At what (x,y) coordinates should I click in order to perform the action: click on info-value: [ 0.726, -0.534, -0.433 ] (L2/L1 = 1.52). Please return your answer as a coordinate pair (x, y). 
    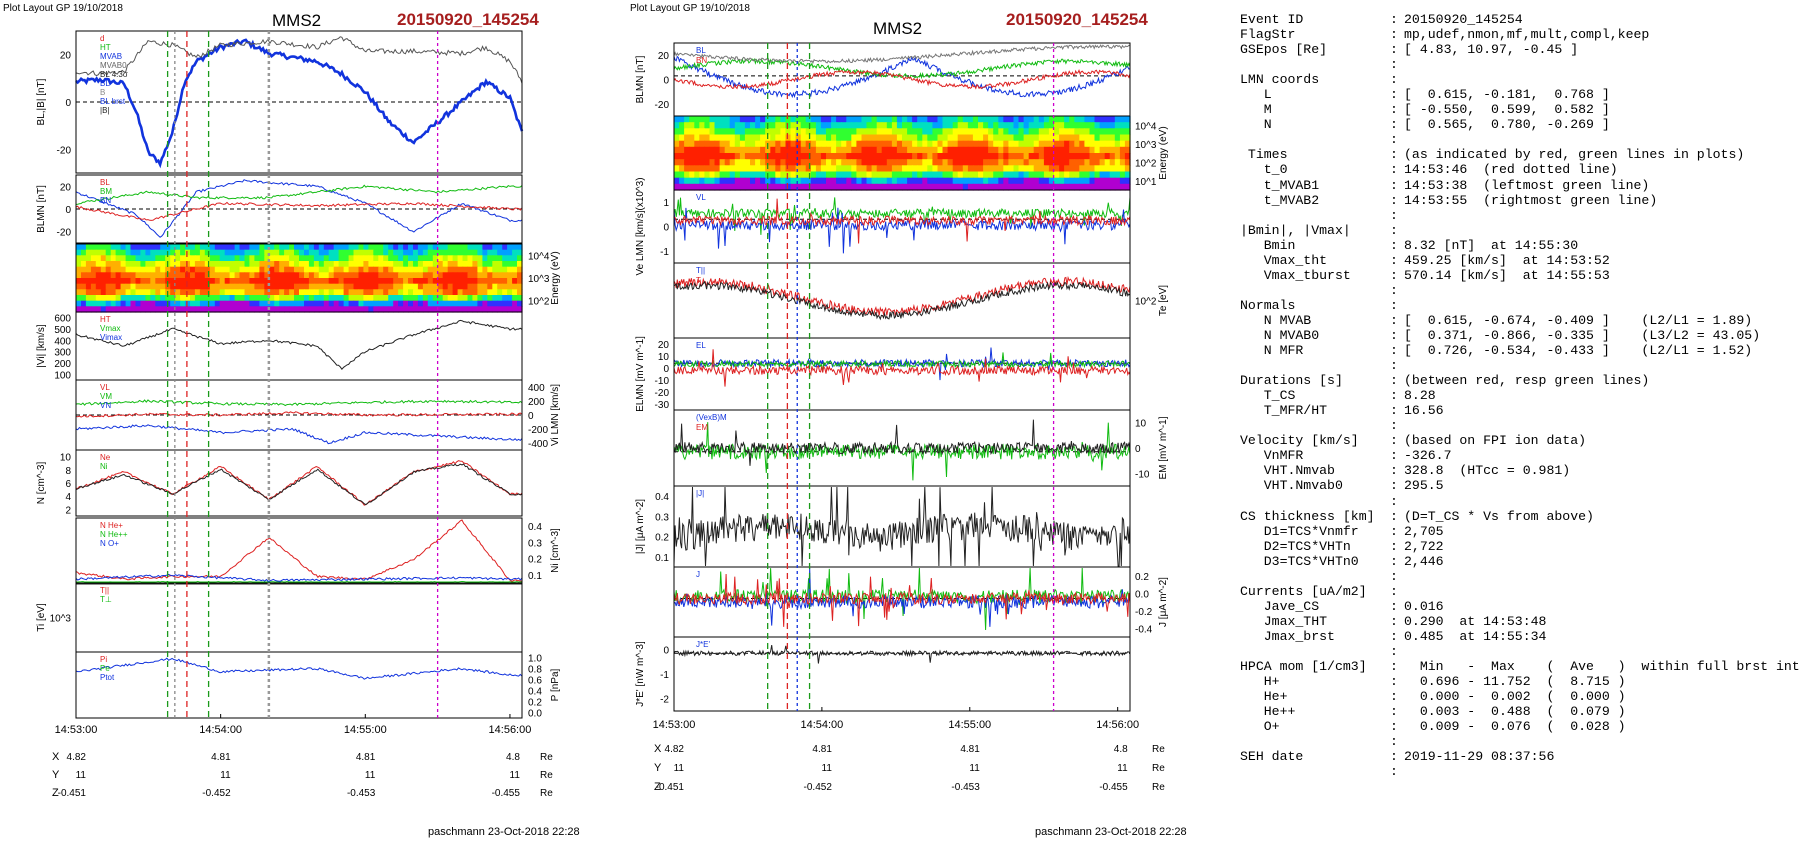
    Looking at the image, I should click on (1578, 351).